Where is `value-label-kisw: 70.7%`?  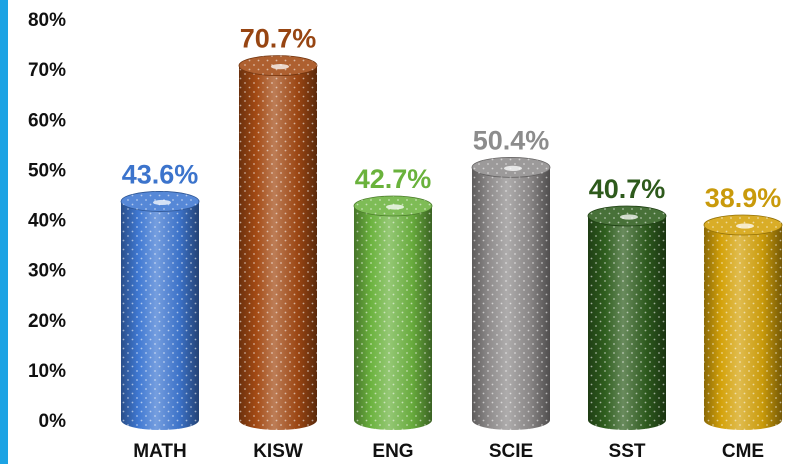
value-label-kisw: 70.7% is located at coordinates (278, 39).